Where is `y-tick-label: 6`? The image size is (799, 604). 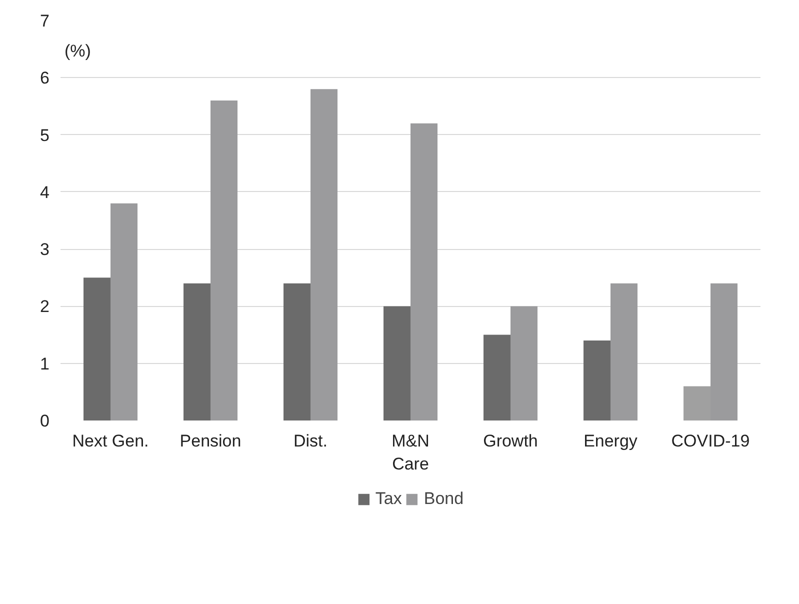 y-tick-label: 6 is located at coordinates (45, 78).